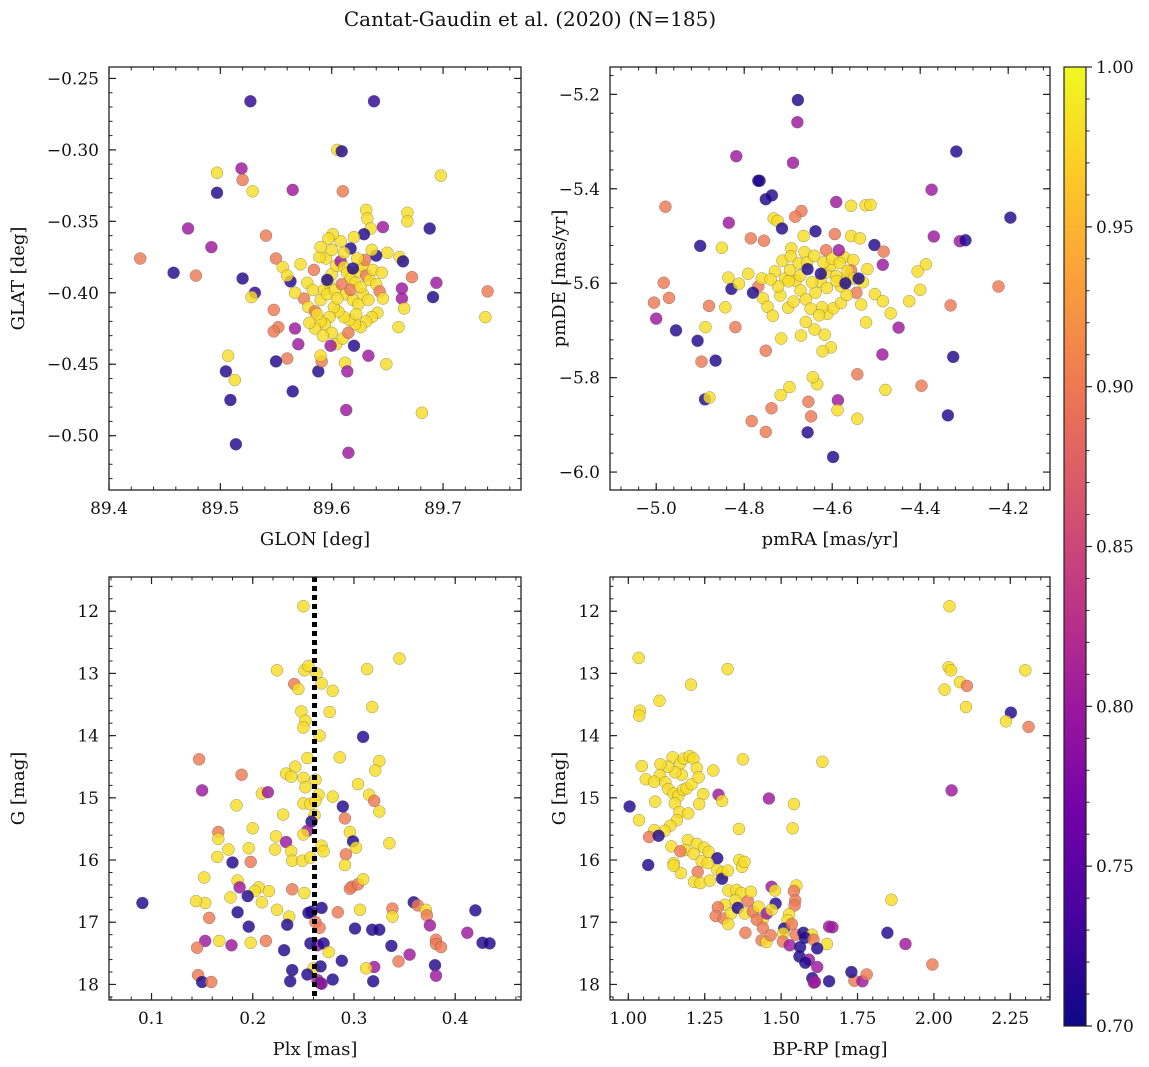 The image size is (1149, 1067). What do you see at coordinates (88, 612) in the screenshot?
I see `y-tick-label: 12` at bounding box center [88, 612].